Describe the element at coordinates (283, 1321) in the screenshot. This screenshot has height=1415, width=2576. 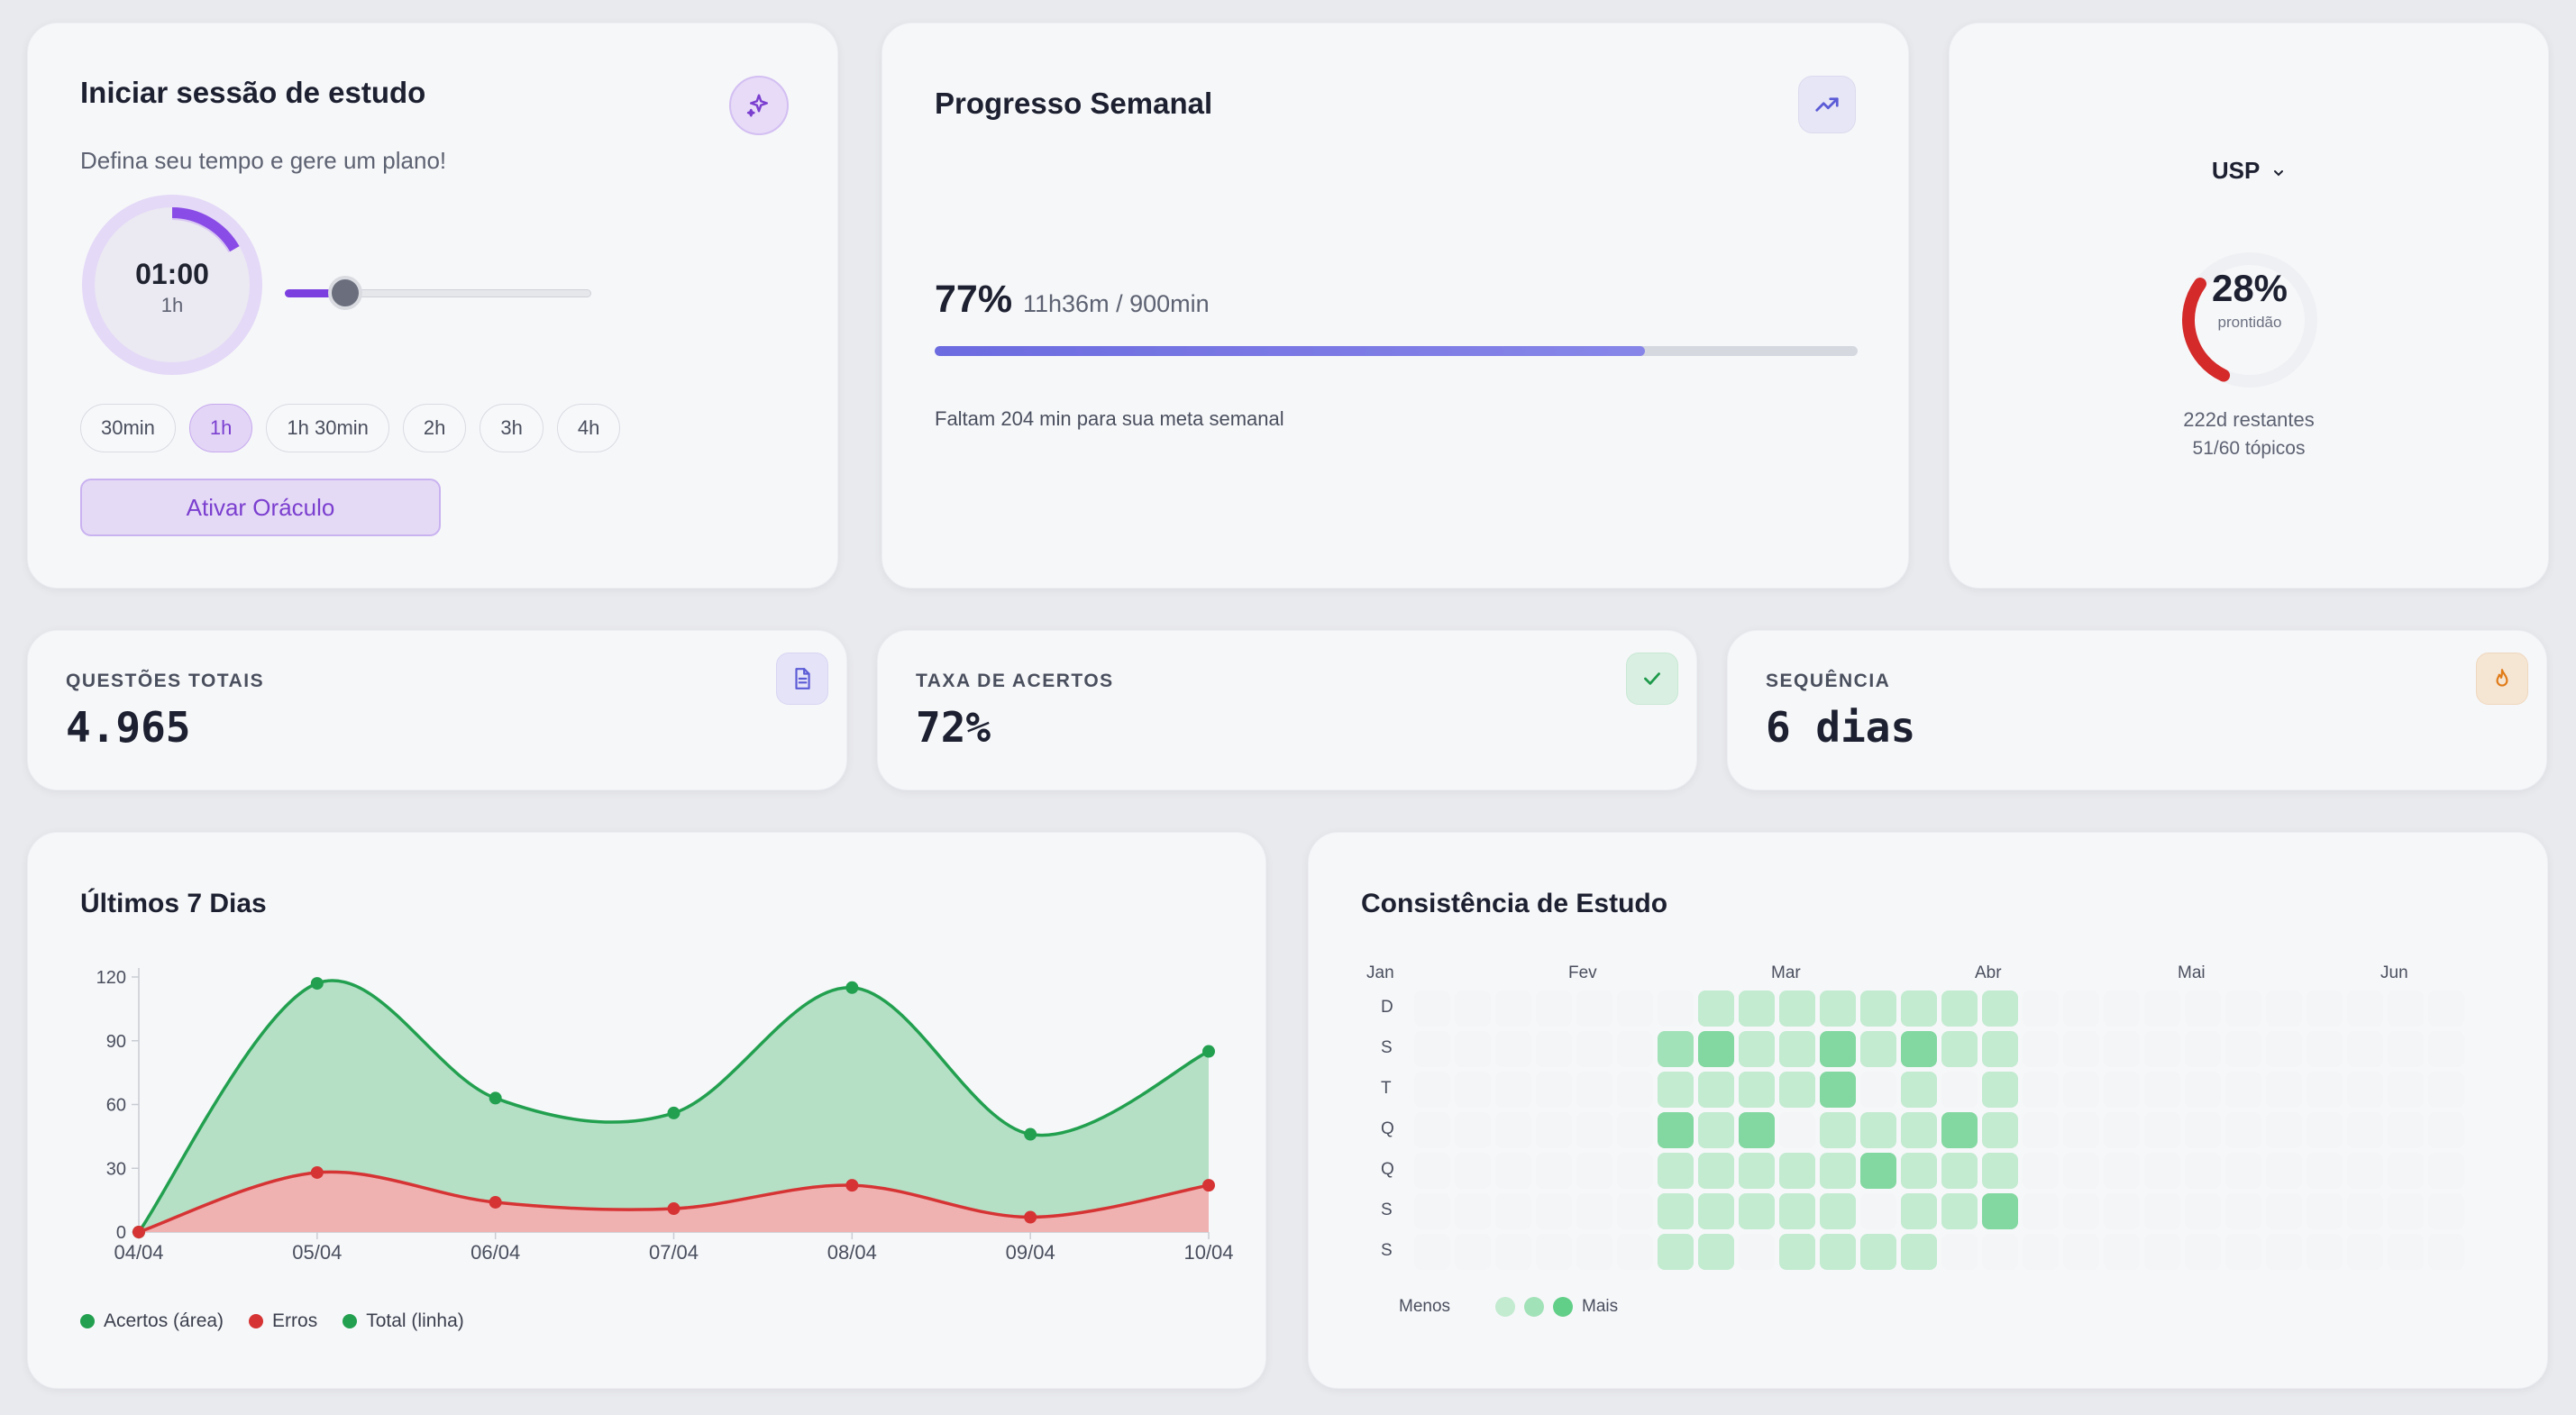
I see `legend-item: Erros` at that location.